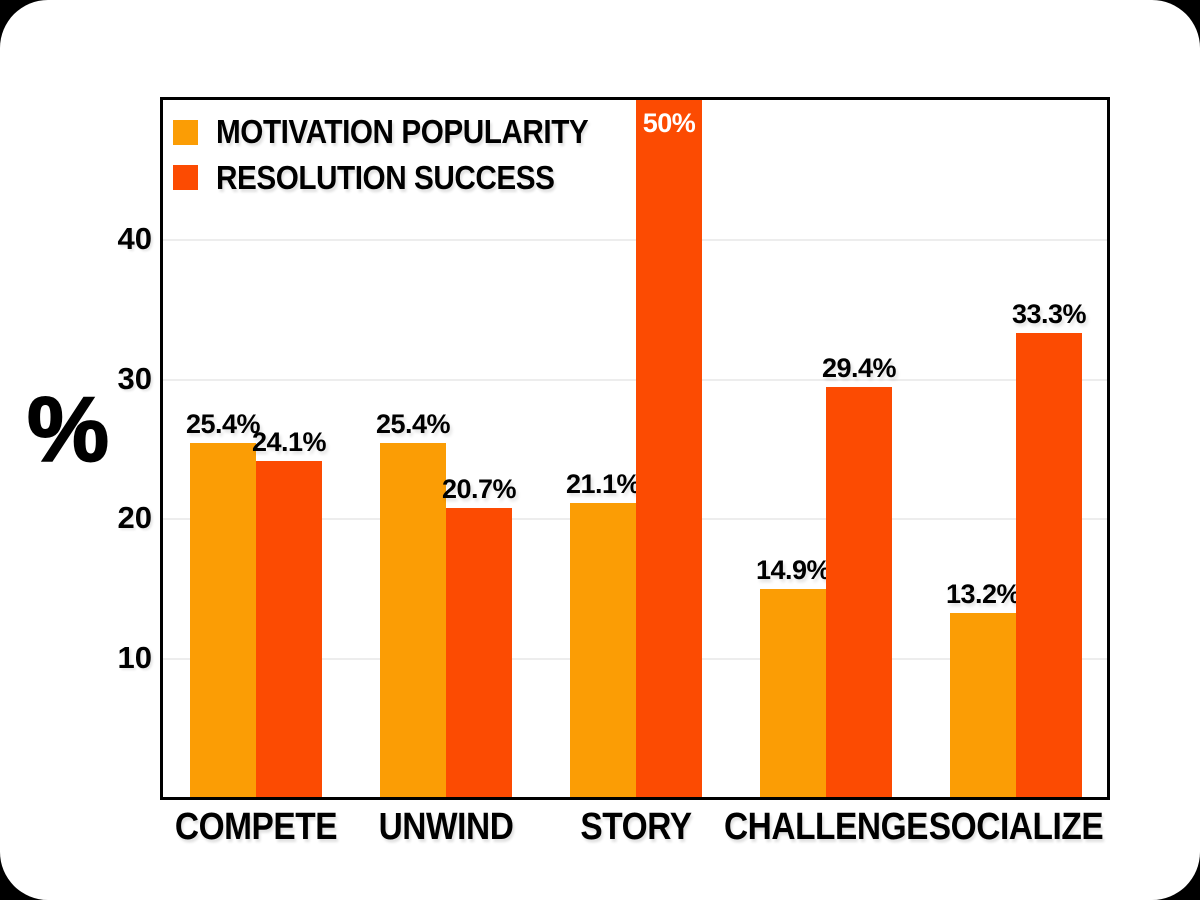  What do you see at coordinates (826, 827) in the screenshot?
I see `x-label-challenge: CHALLENGE` at bounding box center [826, 827].